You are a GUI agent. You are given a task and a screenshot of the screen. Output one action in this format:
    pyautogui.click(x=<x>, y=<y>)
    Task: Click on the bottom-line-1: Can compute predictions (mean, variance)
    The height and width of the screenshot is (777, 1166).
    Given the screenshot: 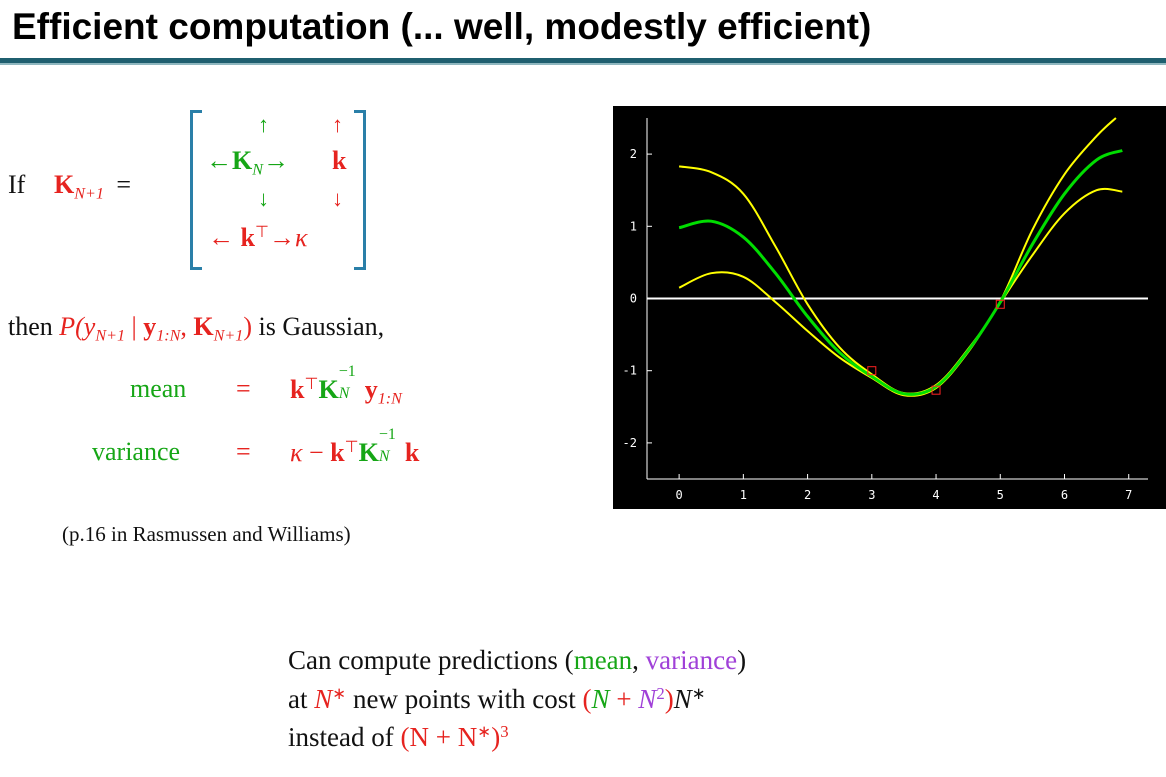 What is the action you would take?
    pyautogui.click(x=517, y=660)
    